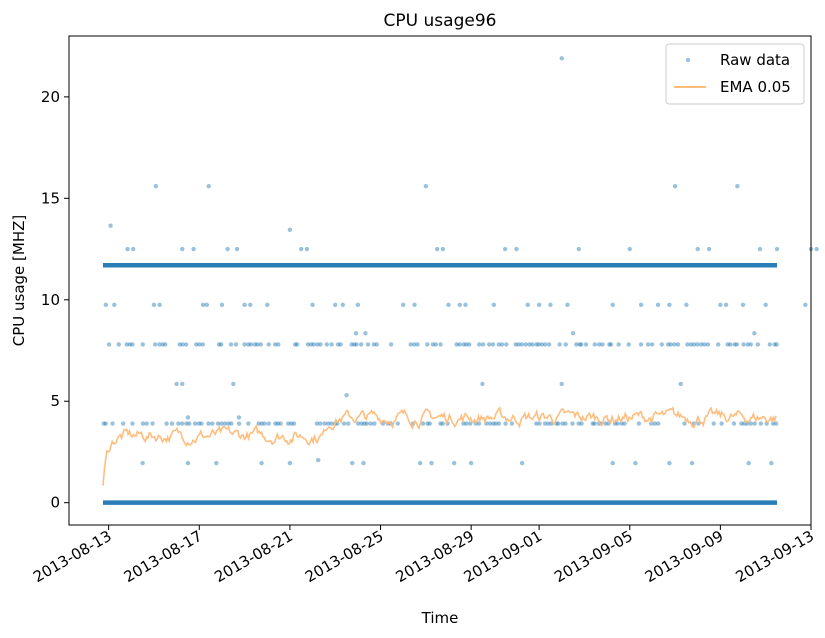 The image size is (825, 638). I want to click on ema-layer, so click(439, 446).